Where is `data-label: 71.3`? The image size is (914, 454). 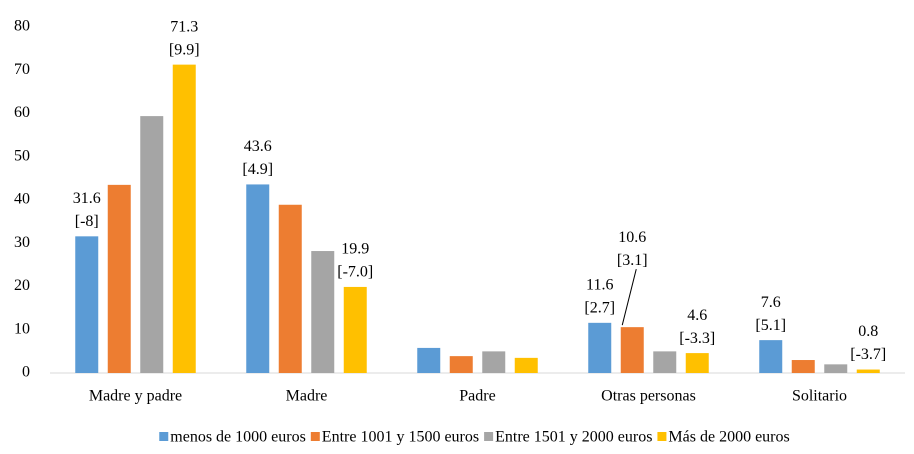
data-label: 71.3 is located at coordinates (184, 26).